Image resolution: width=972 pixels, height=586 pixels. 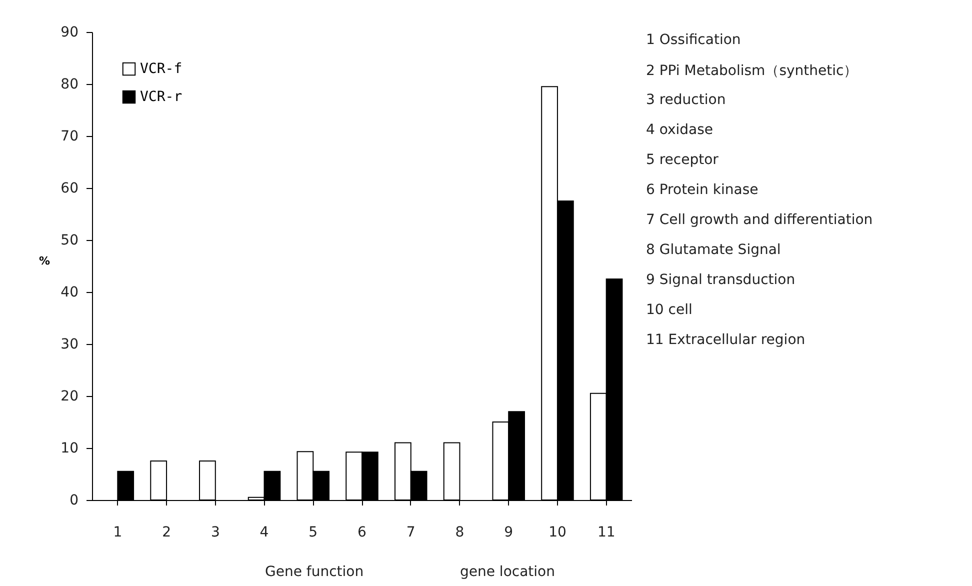 I want to click on text: 8 Glutamate Signal, so click(x=714, y=251).